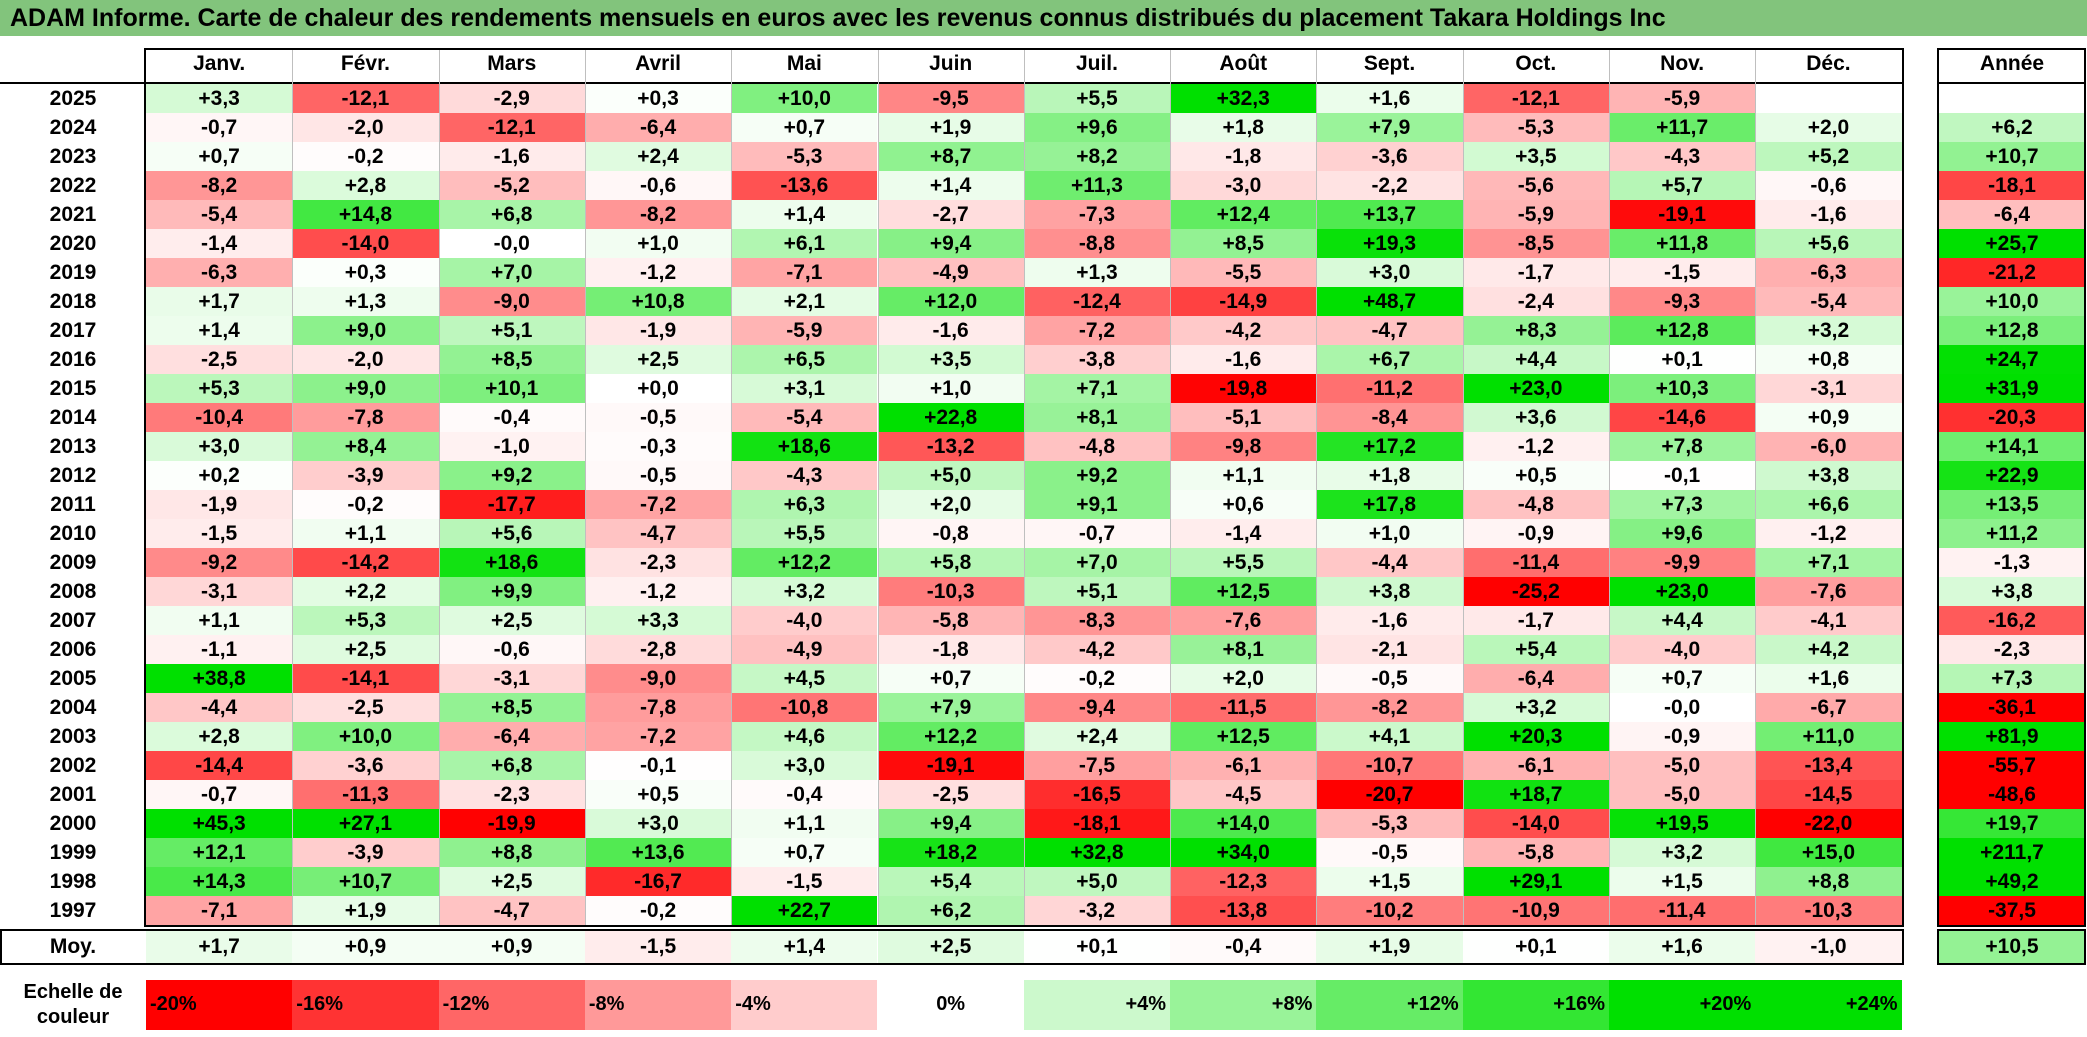  What do you see at coordinates (1682, 707) in the screenshot?
I see `heatmap-cell: -0,0` at bounding box center [1682, 707].